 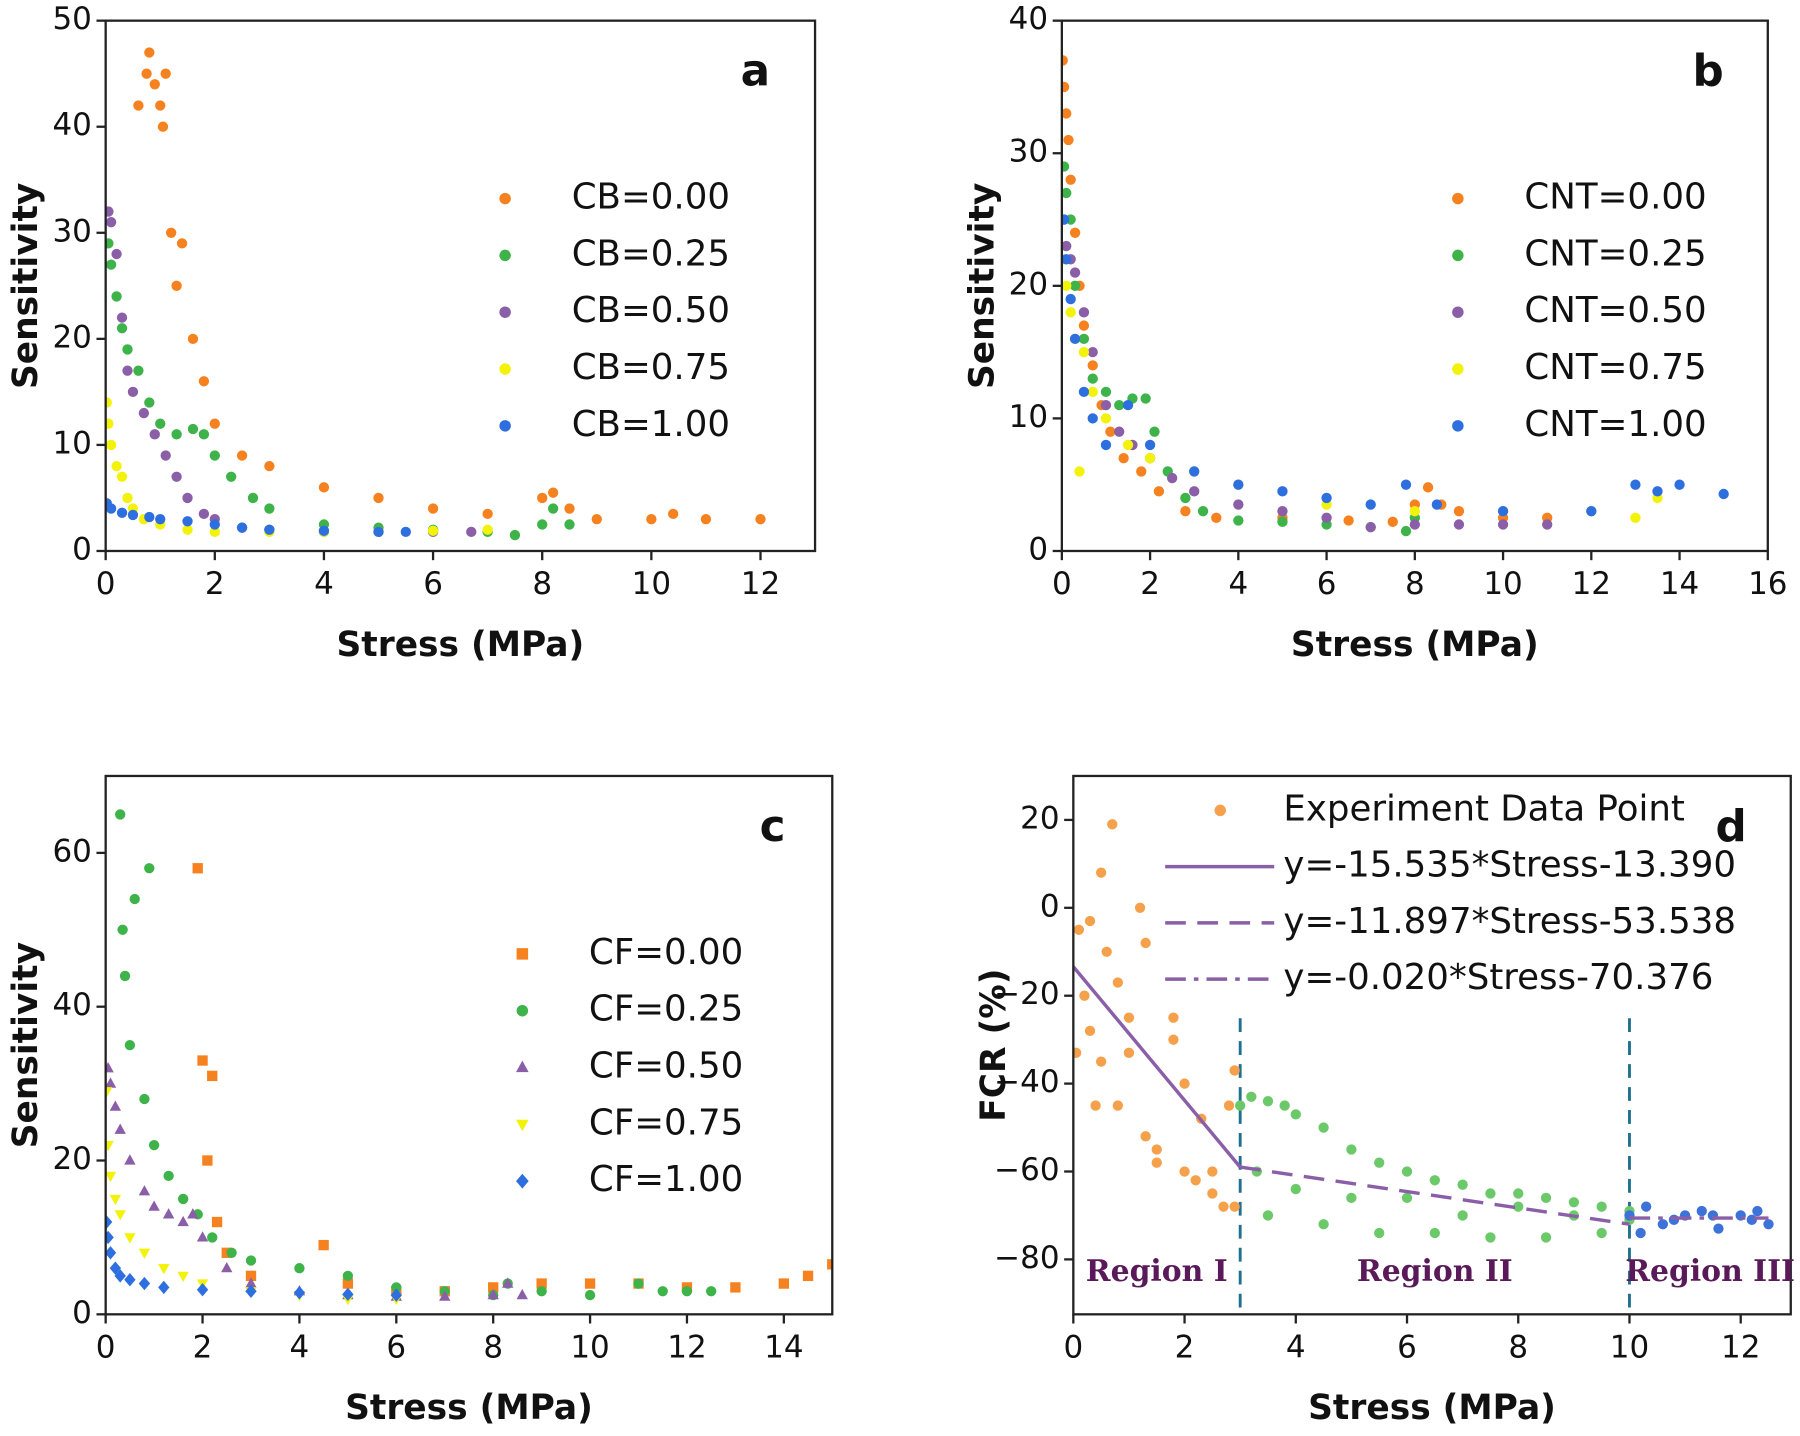 I want to click on legend-label: CF=0.00, so click(x=666, y=952).